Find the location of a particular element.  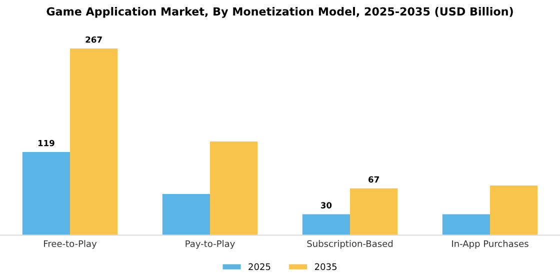

data-label: 30 is located at coordinates (326, 205).